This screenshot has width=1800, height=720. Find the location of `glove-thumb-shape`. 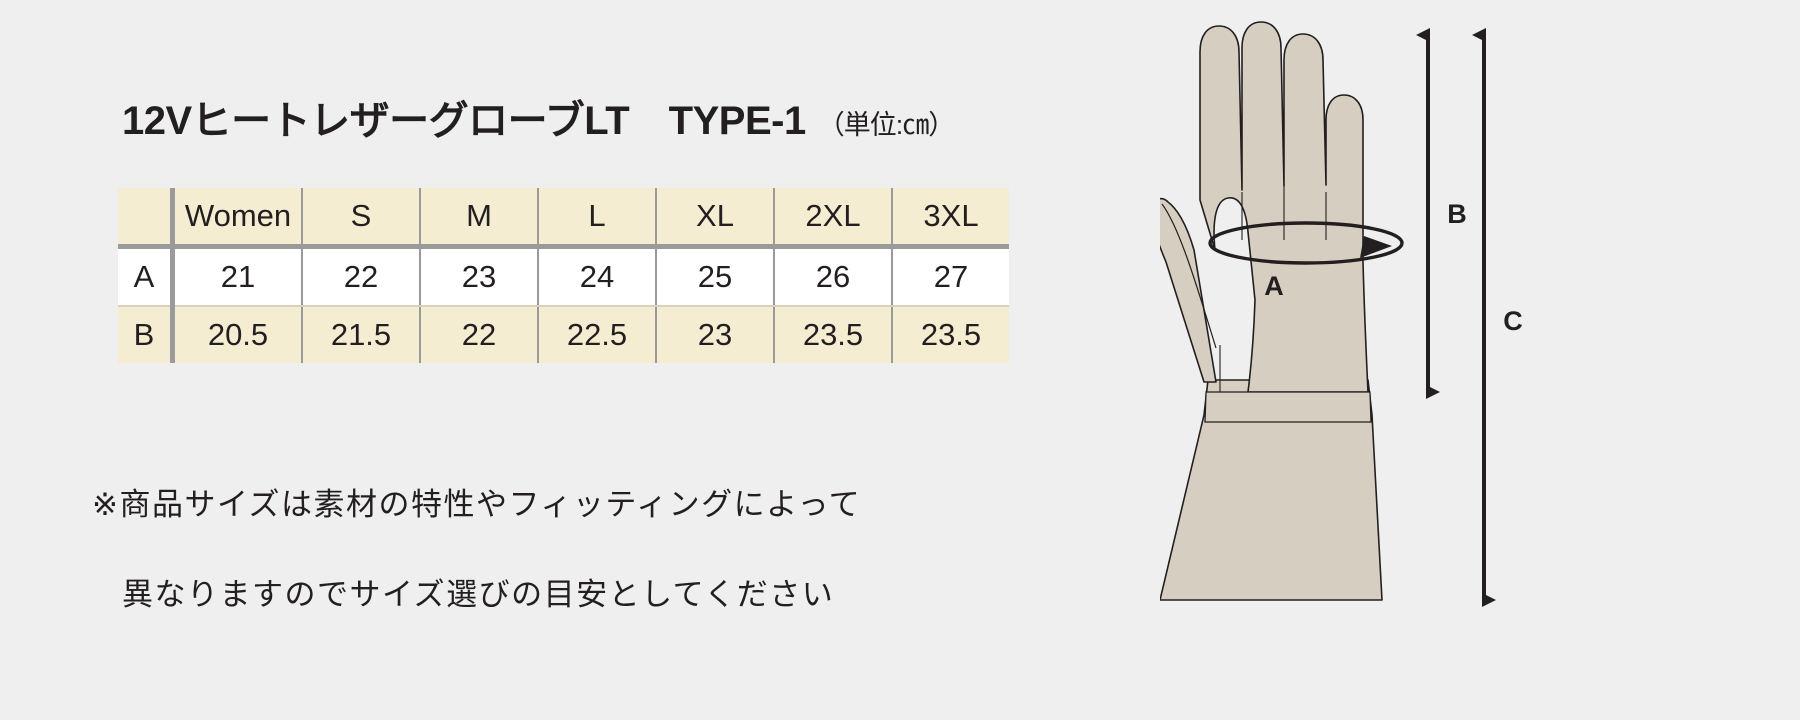

glove-thumb-shape is located at coordinates (1188, 290).